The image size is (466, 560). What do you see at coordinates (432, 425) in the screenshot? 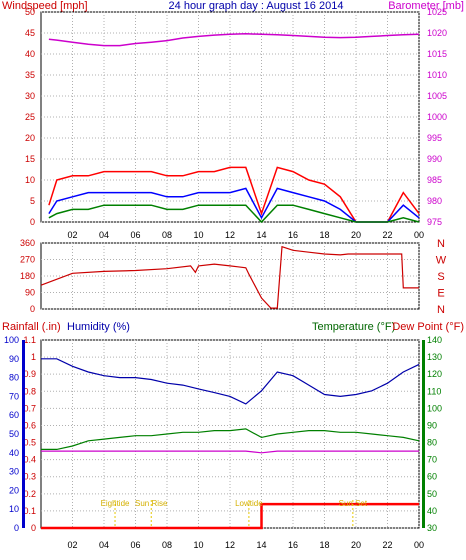
I see `temperature-tick-label: 90` at bounding box center [432, 425].